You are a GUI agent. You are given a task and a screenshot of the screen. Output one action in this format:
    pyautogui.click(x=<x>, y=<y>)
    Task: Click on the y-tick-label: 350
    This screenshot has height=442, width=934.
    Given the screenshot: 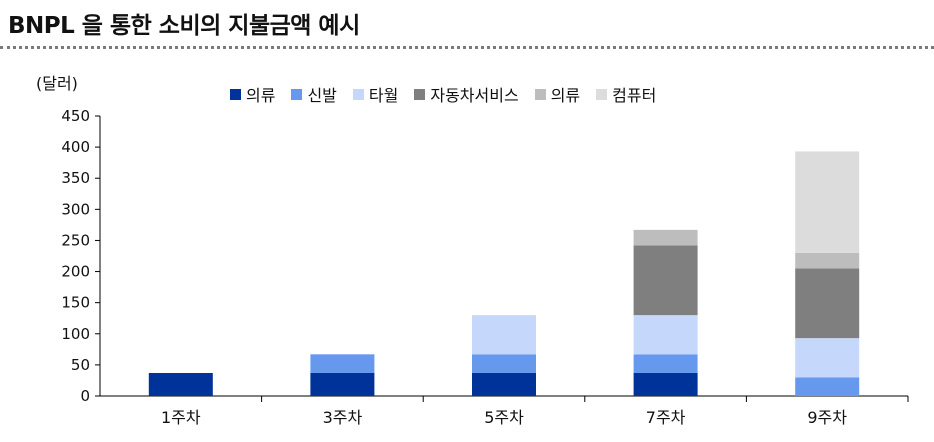 What is the action you would take?
    pyautogui.click(x=75, y=178)
    